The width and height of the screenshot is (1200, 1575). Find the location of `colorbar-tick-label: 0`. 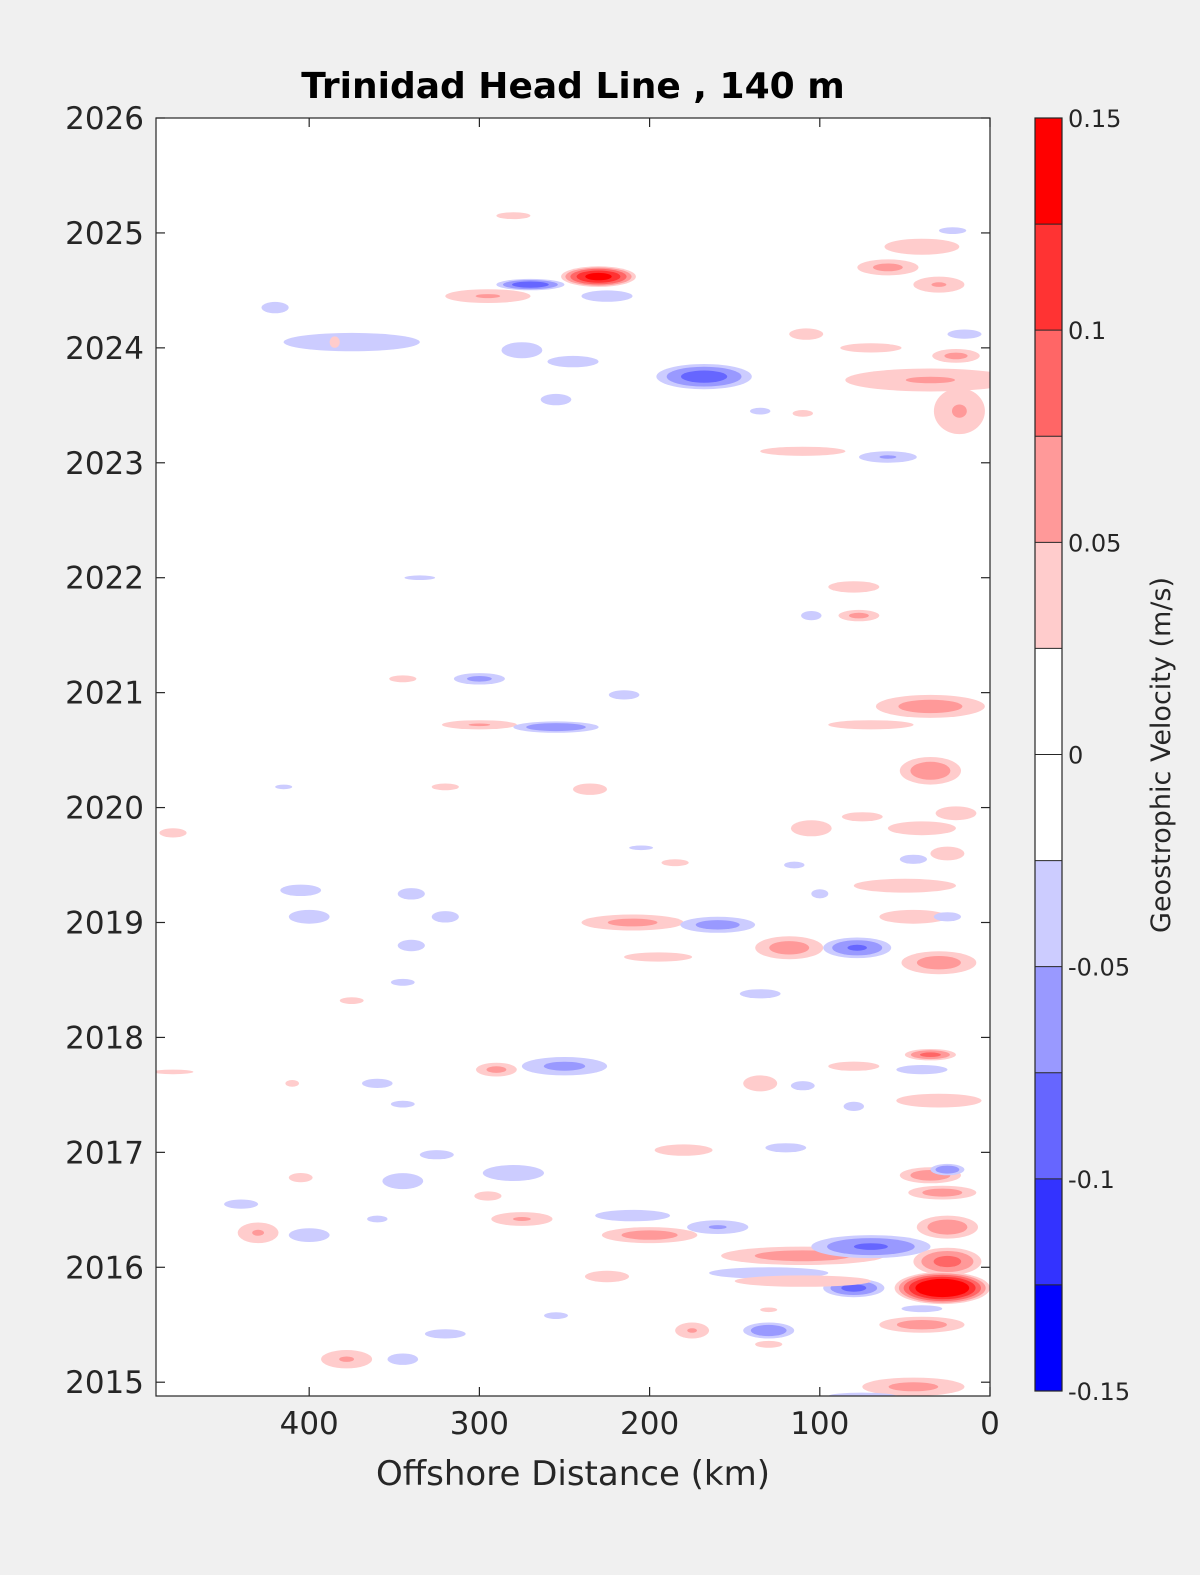

colorbar-tick-label: 0 is located at coordinates (1075, 756).